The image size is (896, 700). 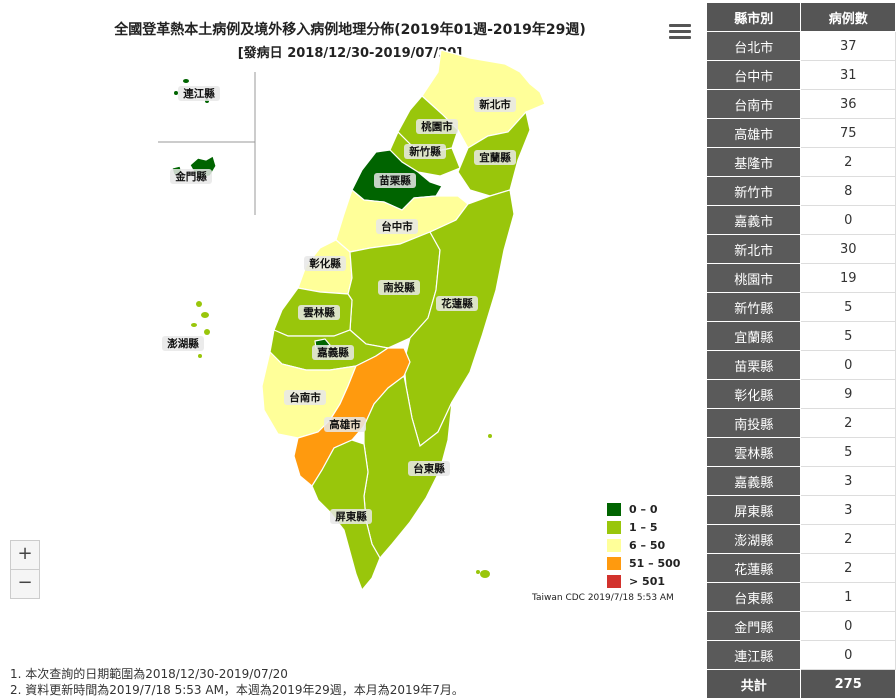 I want to click on label-lienchiang: 連江縣, so click(x=199, y=93).